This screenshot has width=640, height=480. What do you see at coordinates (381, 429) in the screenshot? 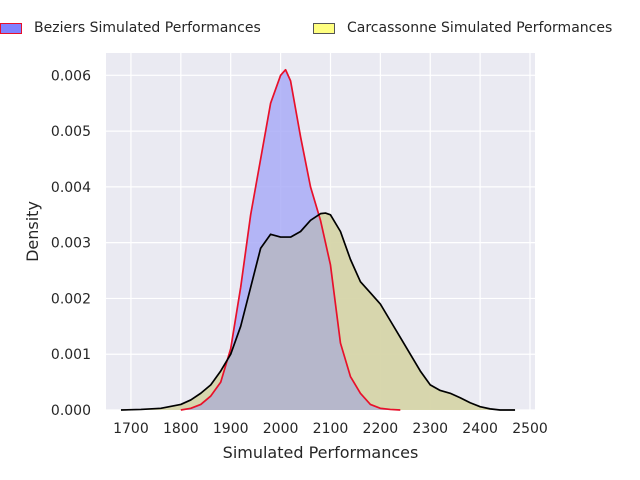
I see `x-tick-label: 2200` at bounding box center [381, 429].